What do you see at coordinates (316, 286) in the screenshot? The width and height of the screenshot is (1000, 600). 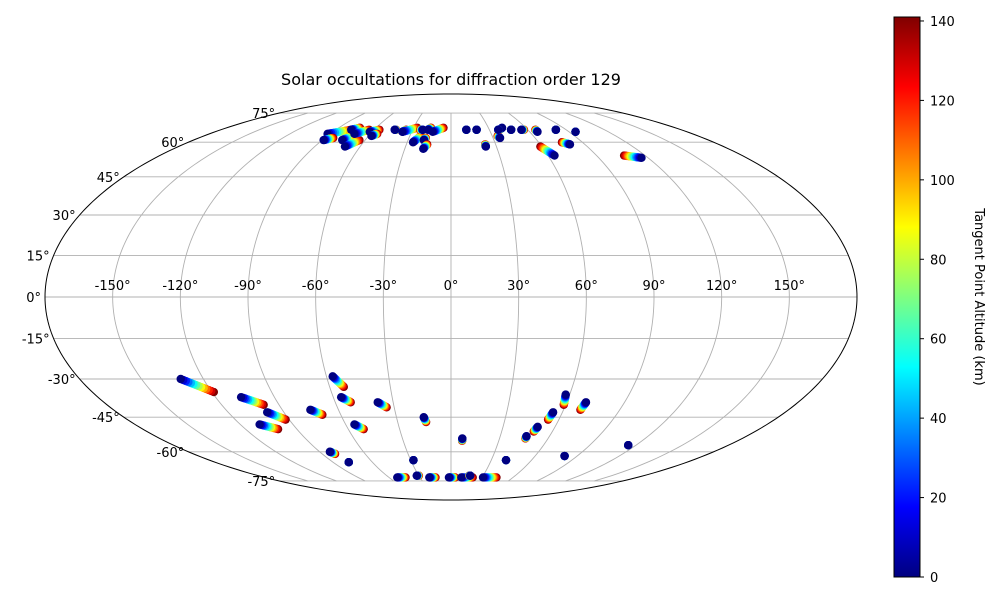 I see `longitude-tick-label: -60°` at bounding box center [316, 286].